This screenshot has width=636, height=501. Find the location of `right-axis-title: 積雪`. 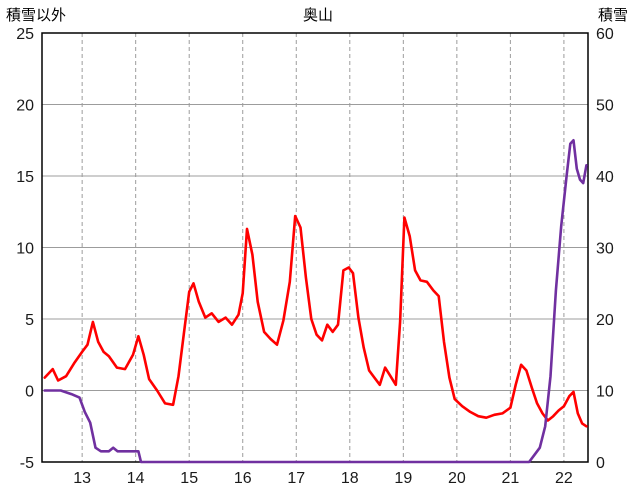

right-axis-title: 積雪 is located at coordinates (612, 15).